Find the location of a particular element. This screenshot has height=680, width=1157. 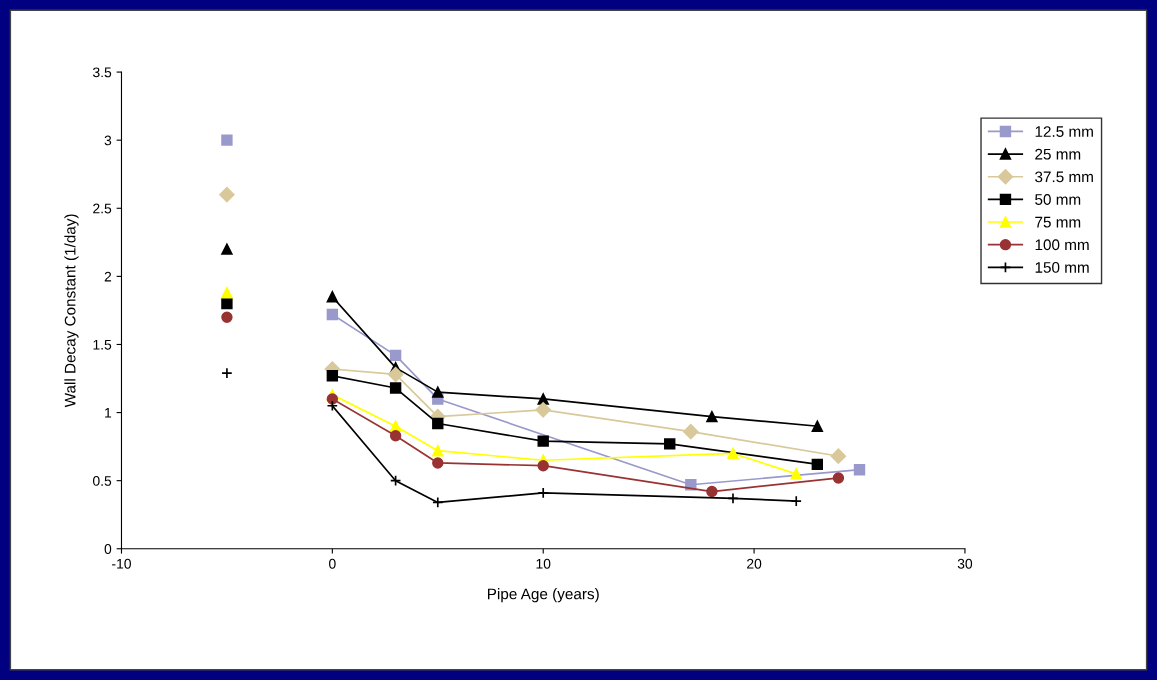

x-tick-label: 20 is located at coordinates (754, 563).